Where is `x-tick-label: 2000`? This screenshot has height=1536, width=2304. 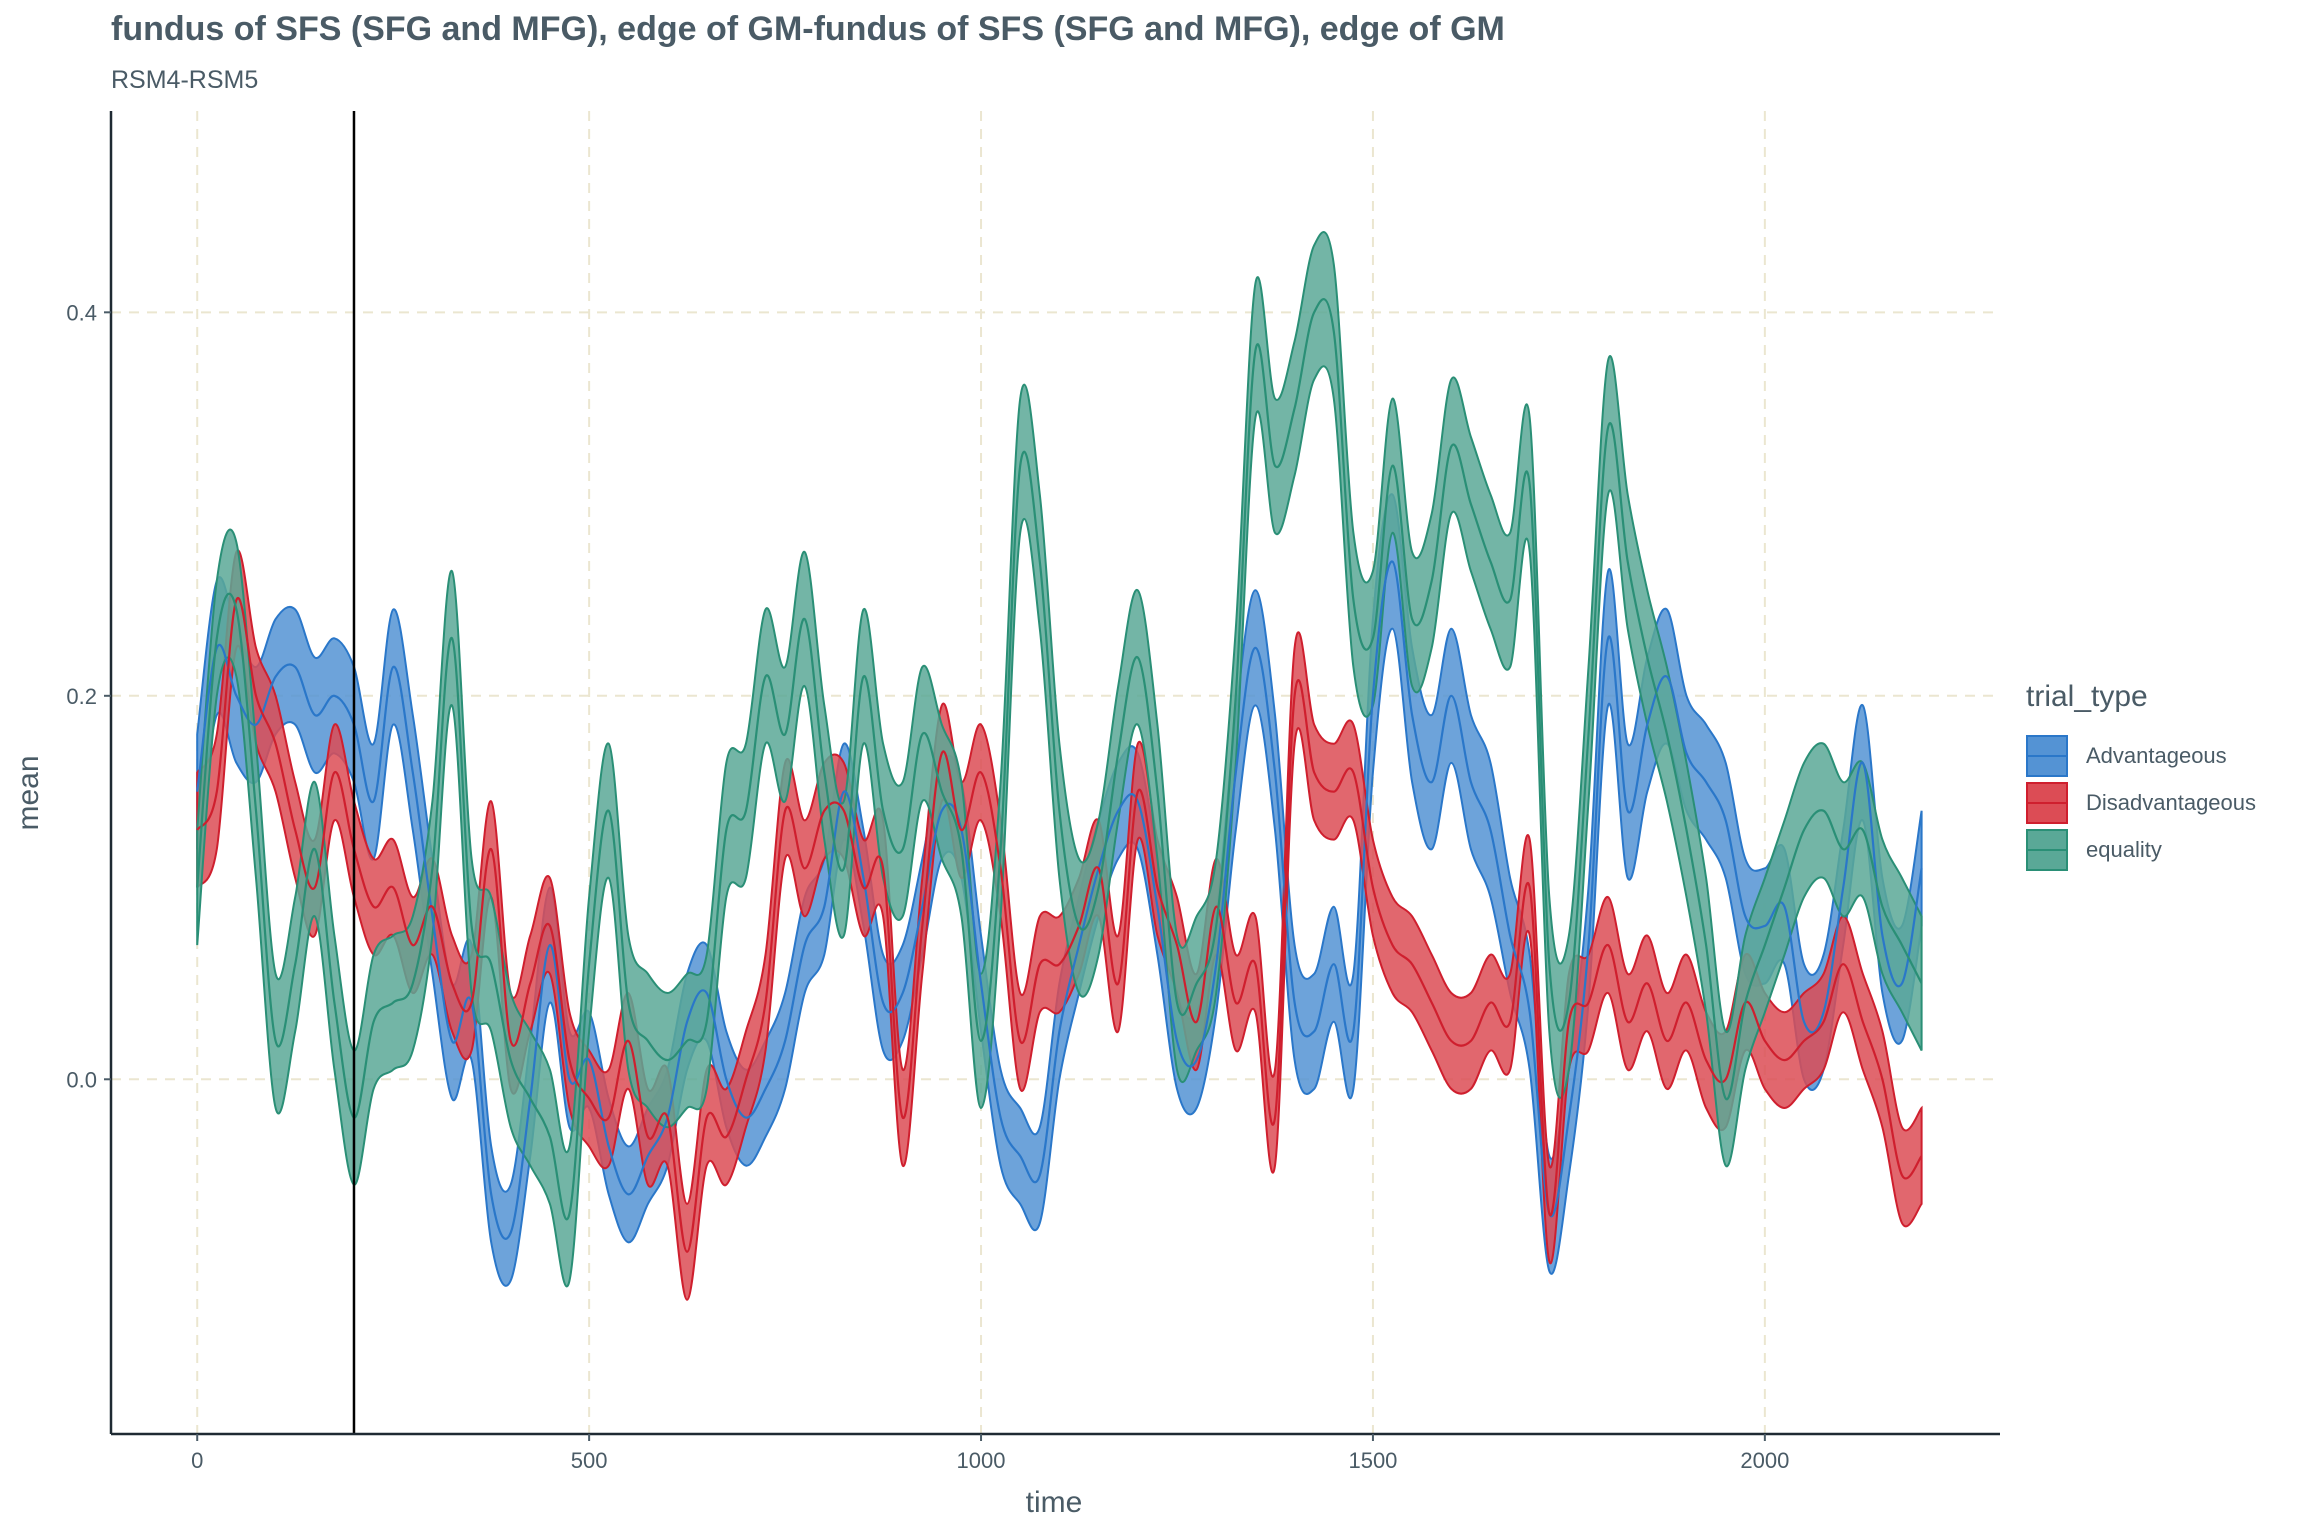
x-tick-label: 2000 is located at coordinates (1764, 1460).